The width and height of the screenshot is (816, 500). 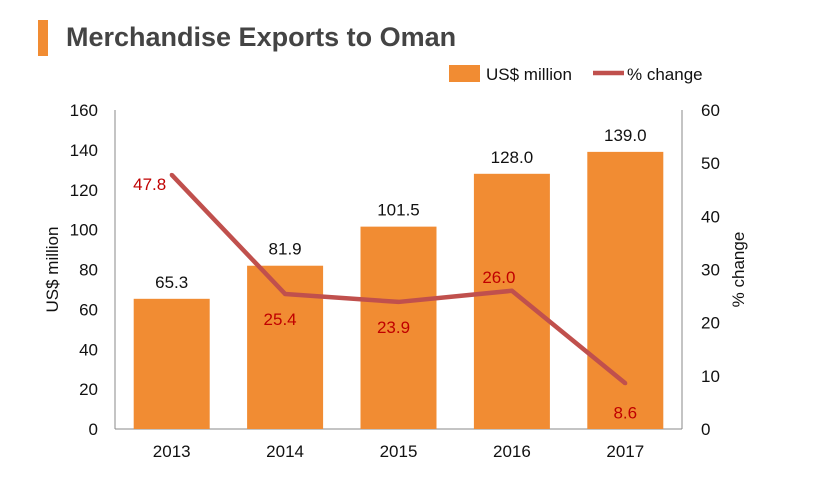 What do you see at coordinates (625, 135) in the screenshot?
I see `bar-data-label: 139.0` at bounding box center [625, 135].